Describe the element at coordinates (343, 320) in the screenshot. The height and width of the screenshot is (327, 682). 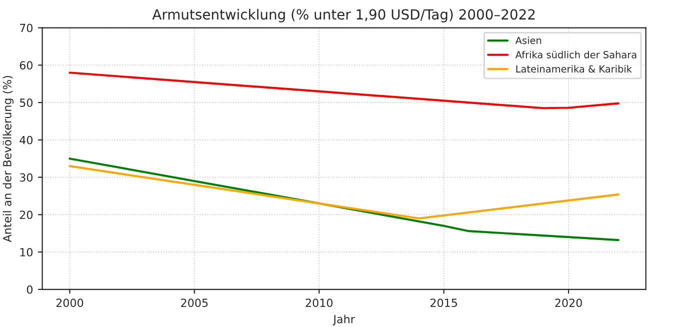
I see `x-axis-title: Jahr` at that location.